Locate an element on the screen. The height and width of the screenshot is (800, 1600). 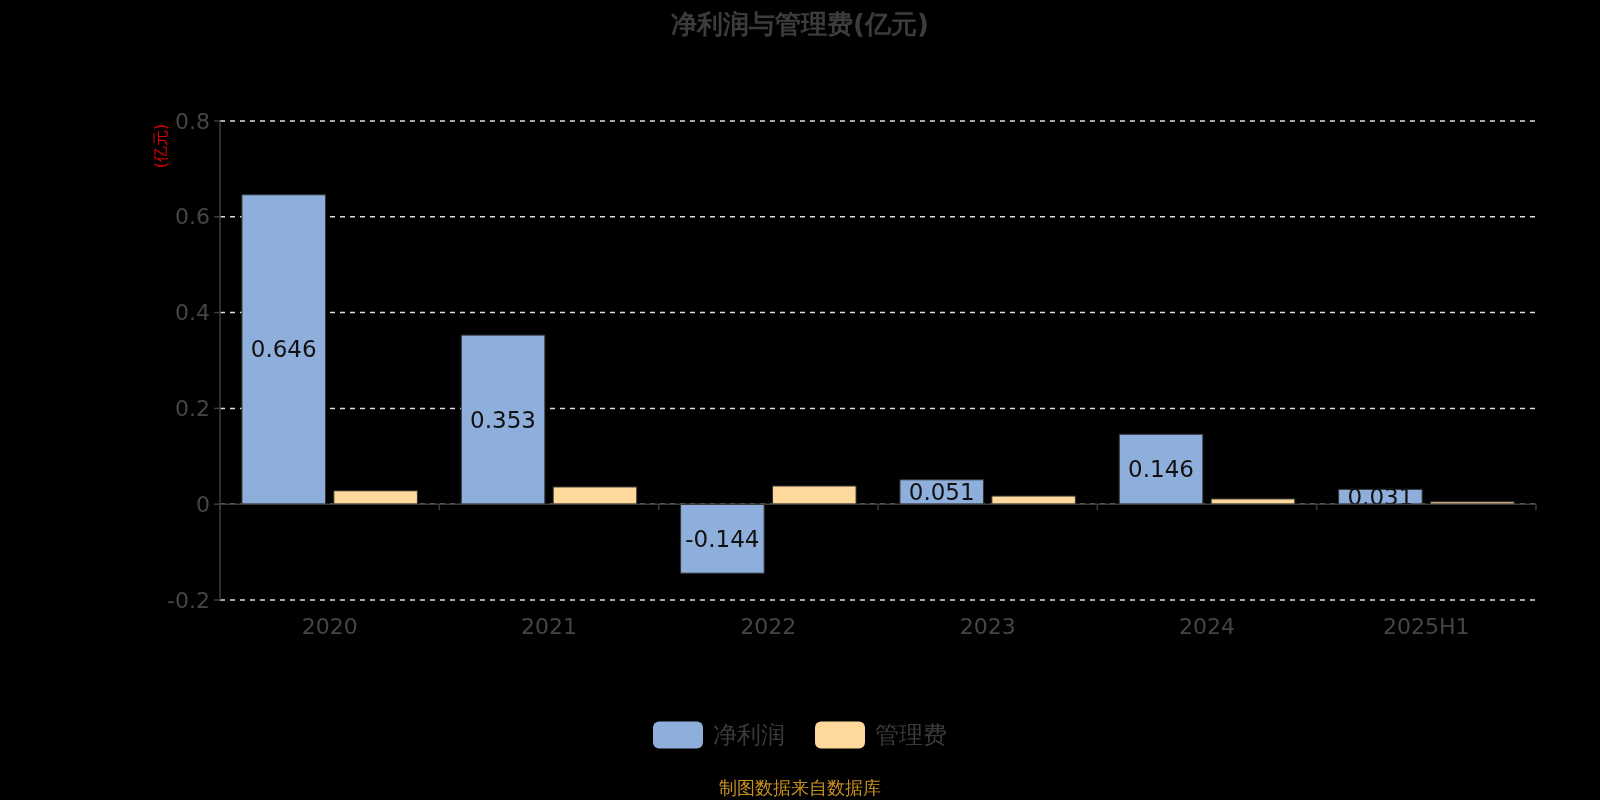
x-tick-label: 2024 is located at coordinates (1207, 626).